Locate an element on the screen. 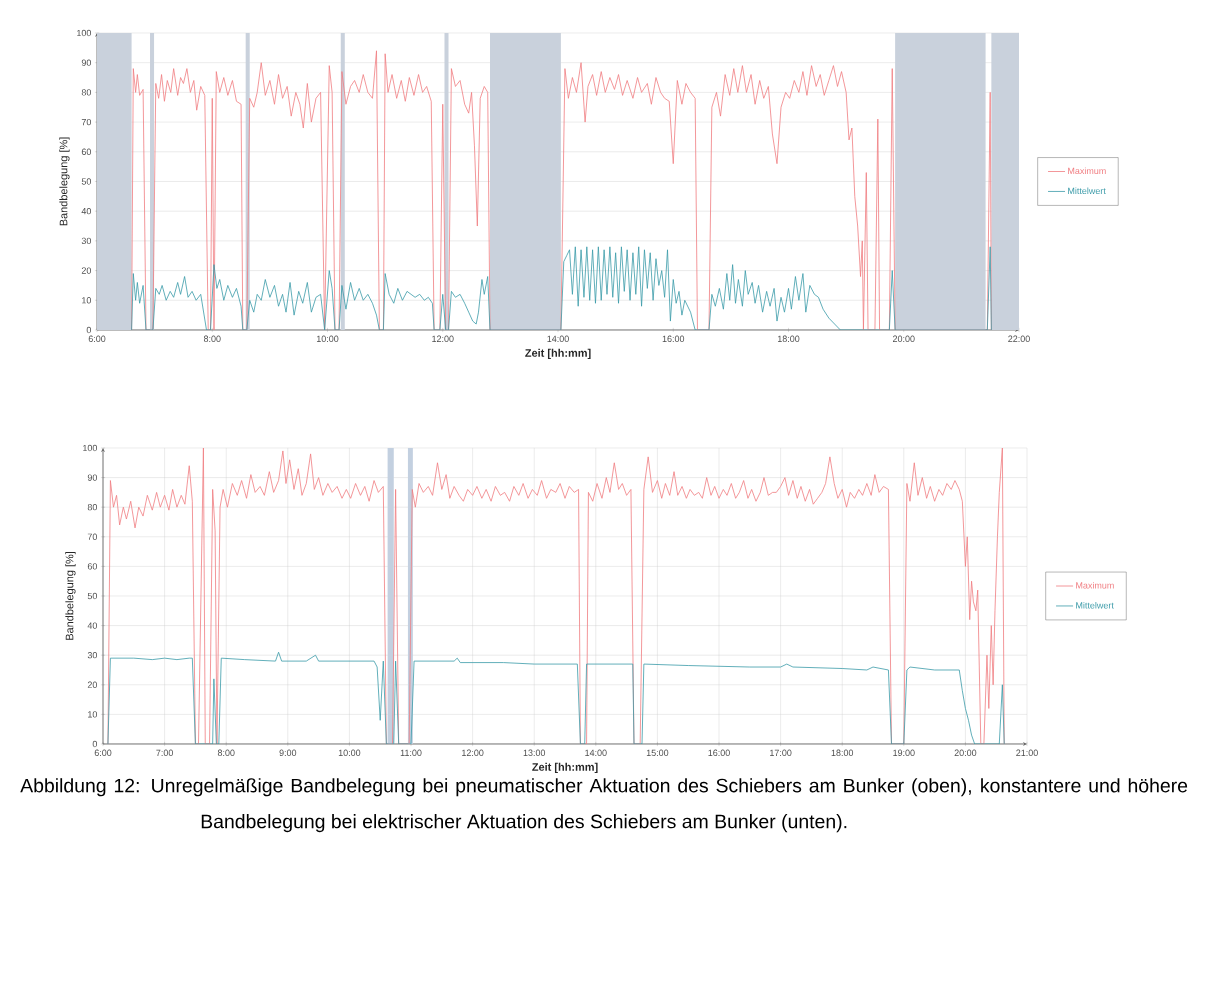  x-tick-label: 13:00 is located at coordinates (534, 752).